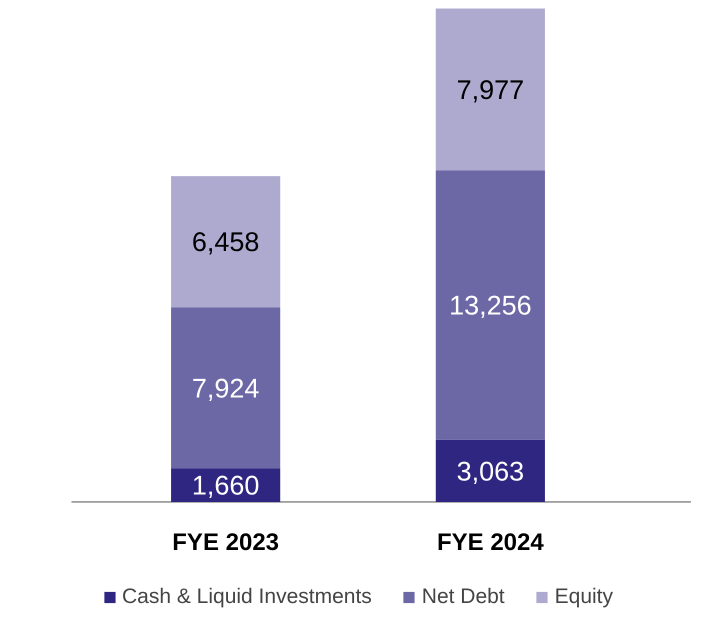  What do you see at coordinates (463, 597) in the screenshot?
I see `legend-label: Net Debt` at bounding box center [463, 597].